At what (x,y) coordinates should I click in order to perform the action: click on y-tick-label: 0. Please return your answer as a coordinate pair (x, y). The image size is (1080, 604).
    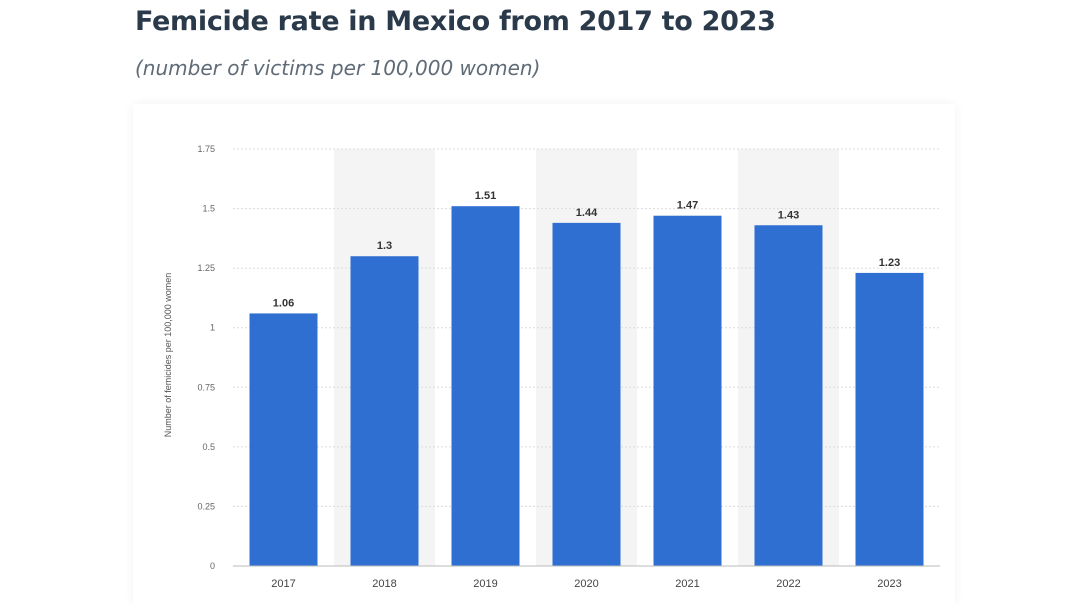
    Looking at the image, I should click on (212, 566).